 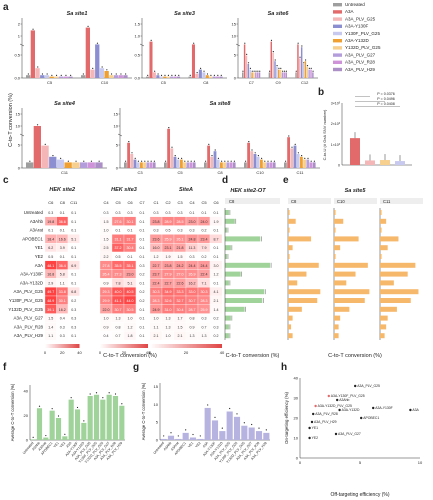 What do you see at coordinates (186, 346) in the screenshot?
I see `panel-c-colorscale` at bounding box center [186, 346].